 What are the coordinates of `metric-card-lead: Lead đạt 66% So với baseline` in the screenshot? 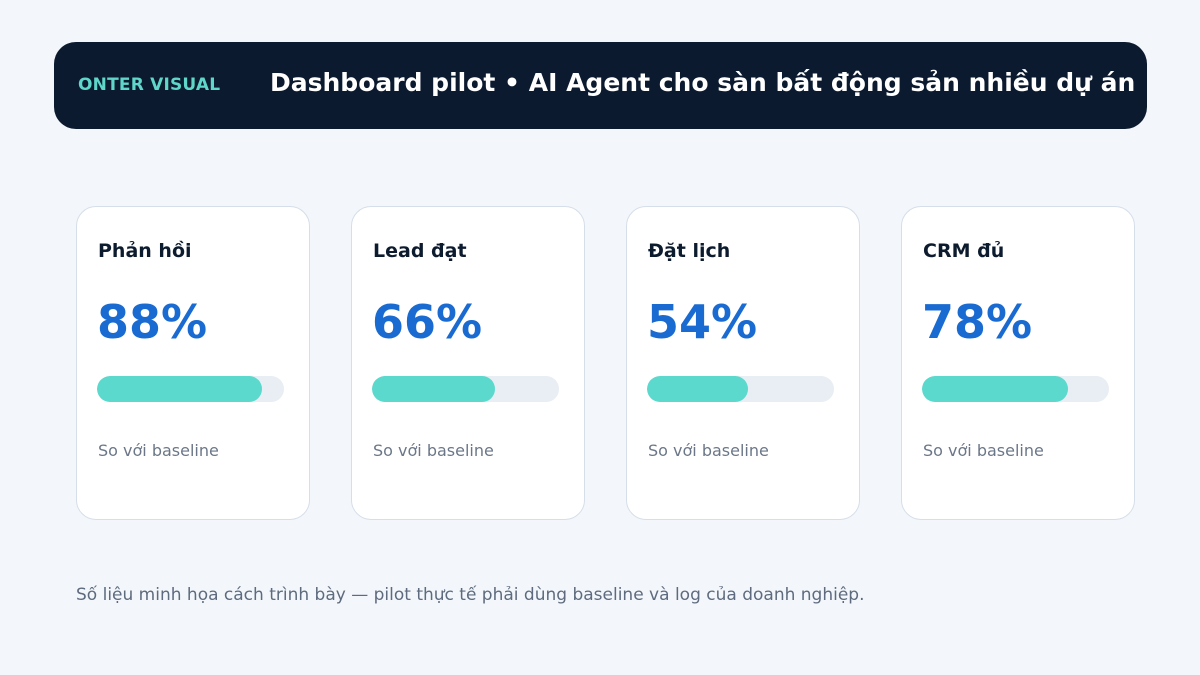 It's located at (468, 363).